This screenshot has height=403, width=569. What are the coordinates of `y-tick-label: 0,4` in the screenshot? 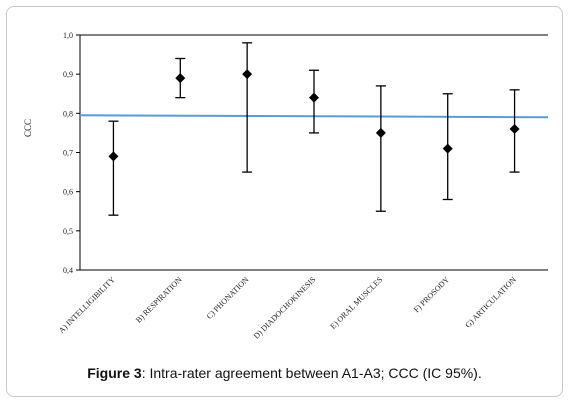 It's located at (68, 270).